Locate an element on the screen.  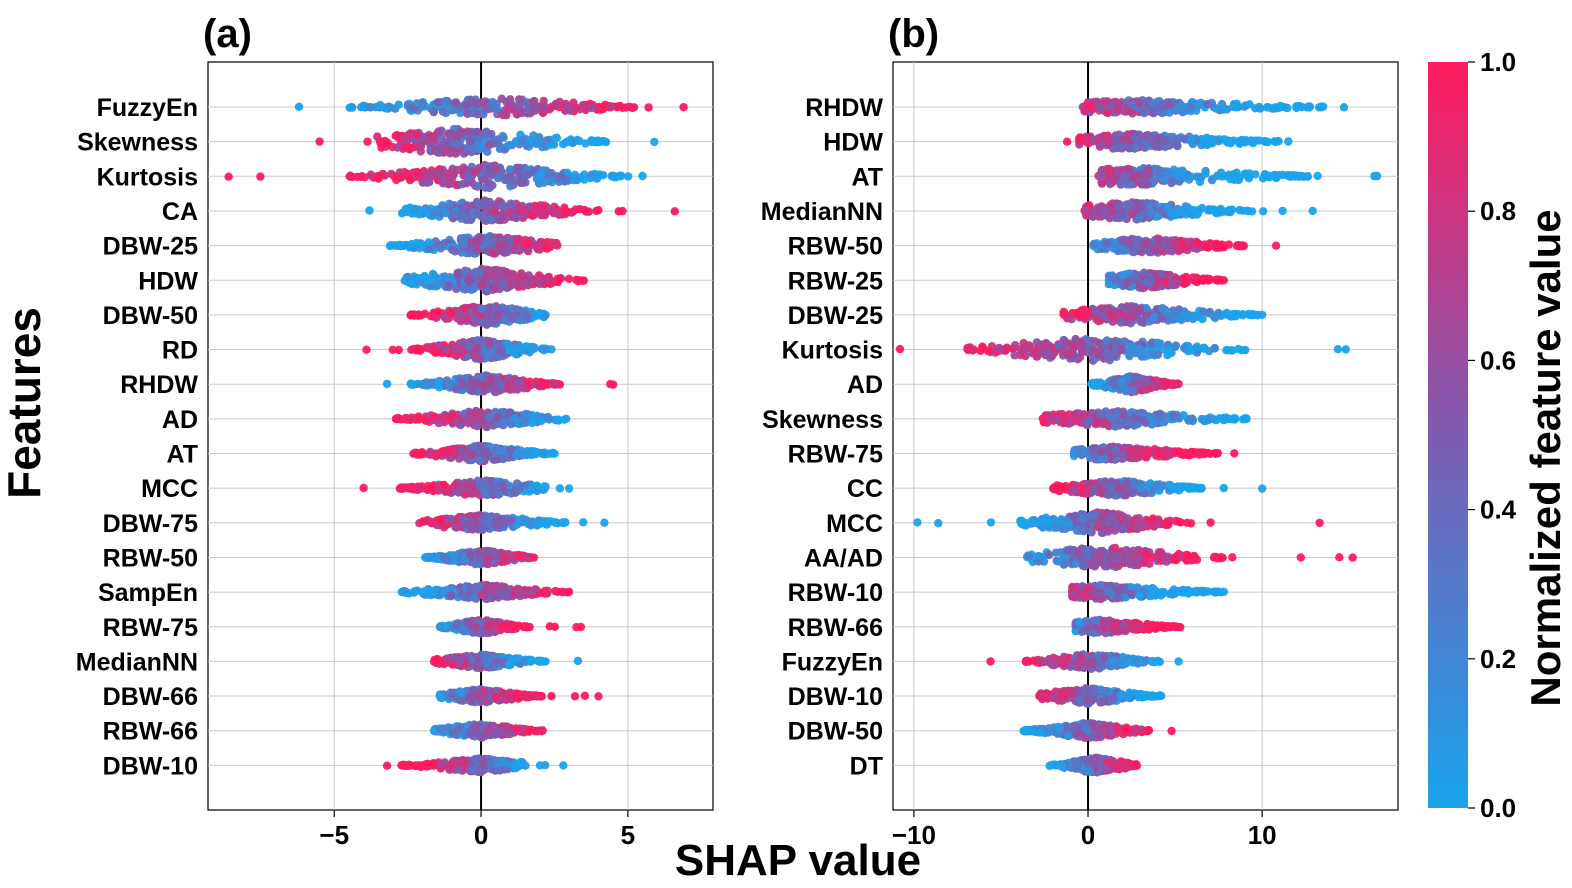
feature-label: MedianNN is located at coordinates (137, 662).